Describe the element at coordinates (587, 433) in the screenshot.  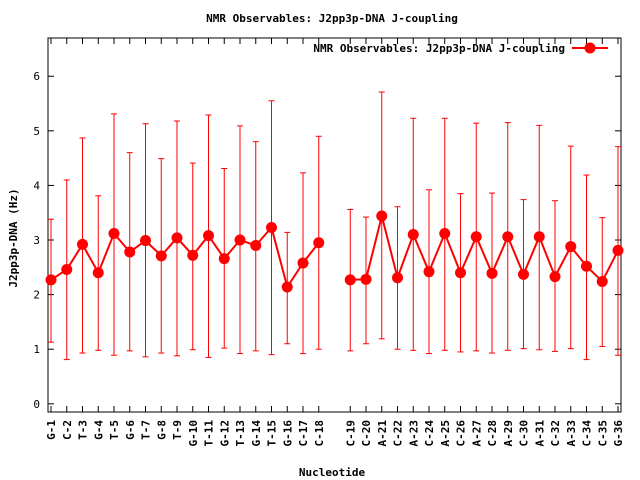
I see `x-tick-label: C-34` at that location.